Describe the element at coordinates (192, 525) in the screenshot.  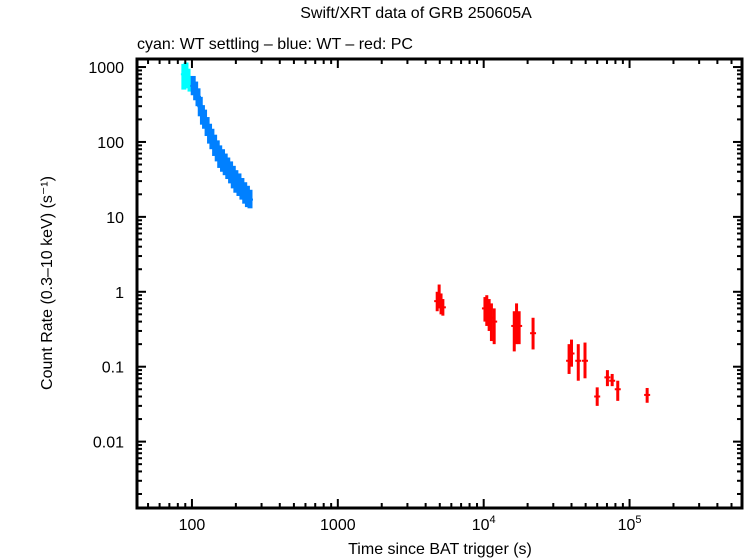
I see `x-tick-label: 100` at that location.